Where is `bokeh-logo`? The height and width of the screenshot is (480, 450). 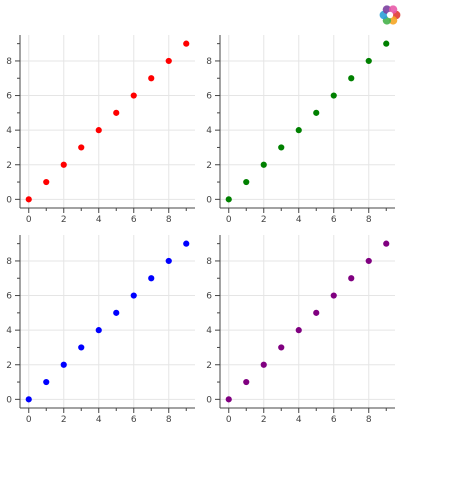 bokeh-logo is located at coordinates (390, 15).